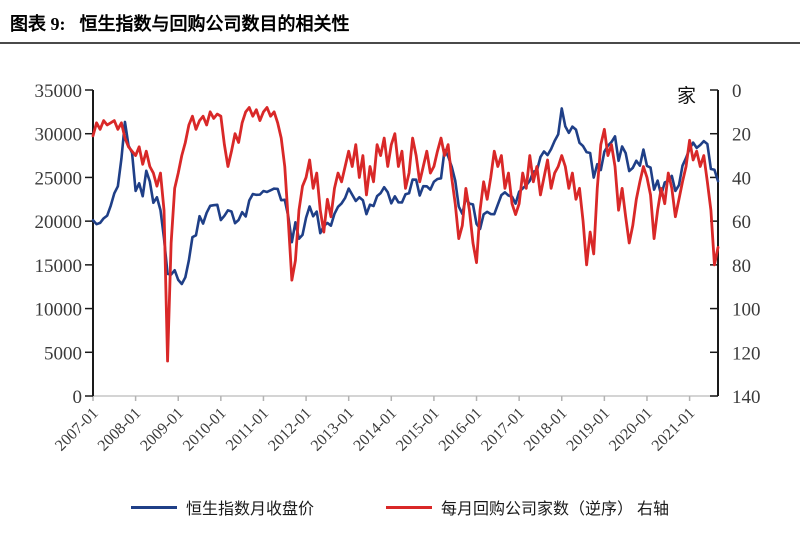 This screenshot has width=800, height=537. What do you see at coordinates (120, 430) in the screenshot?
I see `x-axis-label: 2008-01` at bounding box center [120, 430].